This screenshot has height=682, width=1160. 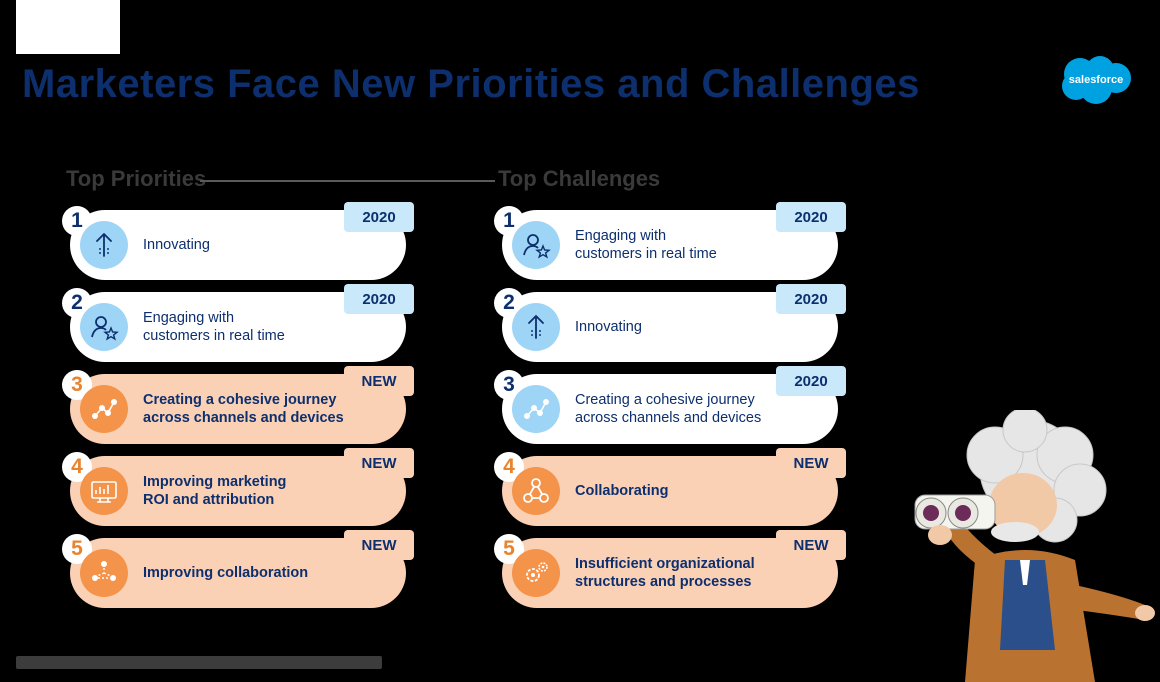 I want to click on corner-white-box, so click(x=68, y=27).